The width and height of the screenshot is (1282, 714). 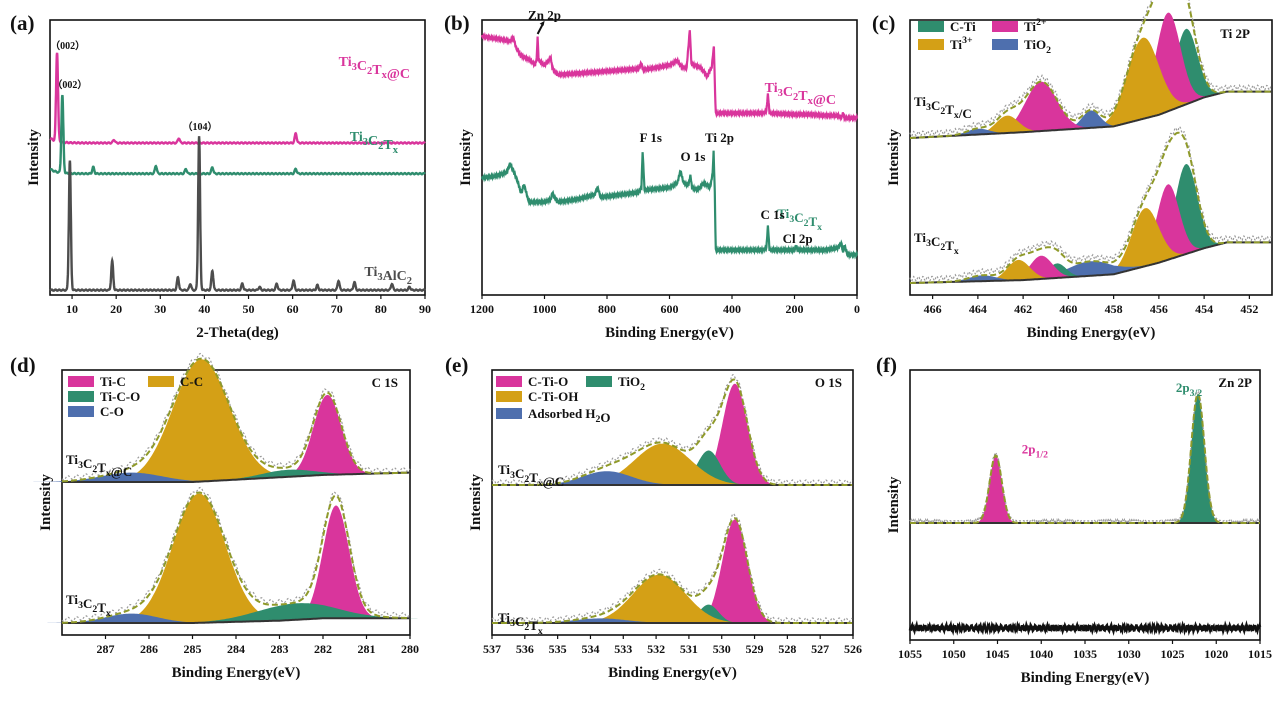 I want to click on x-tick-label: 1020, so click(x=1216, y=654).